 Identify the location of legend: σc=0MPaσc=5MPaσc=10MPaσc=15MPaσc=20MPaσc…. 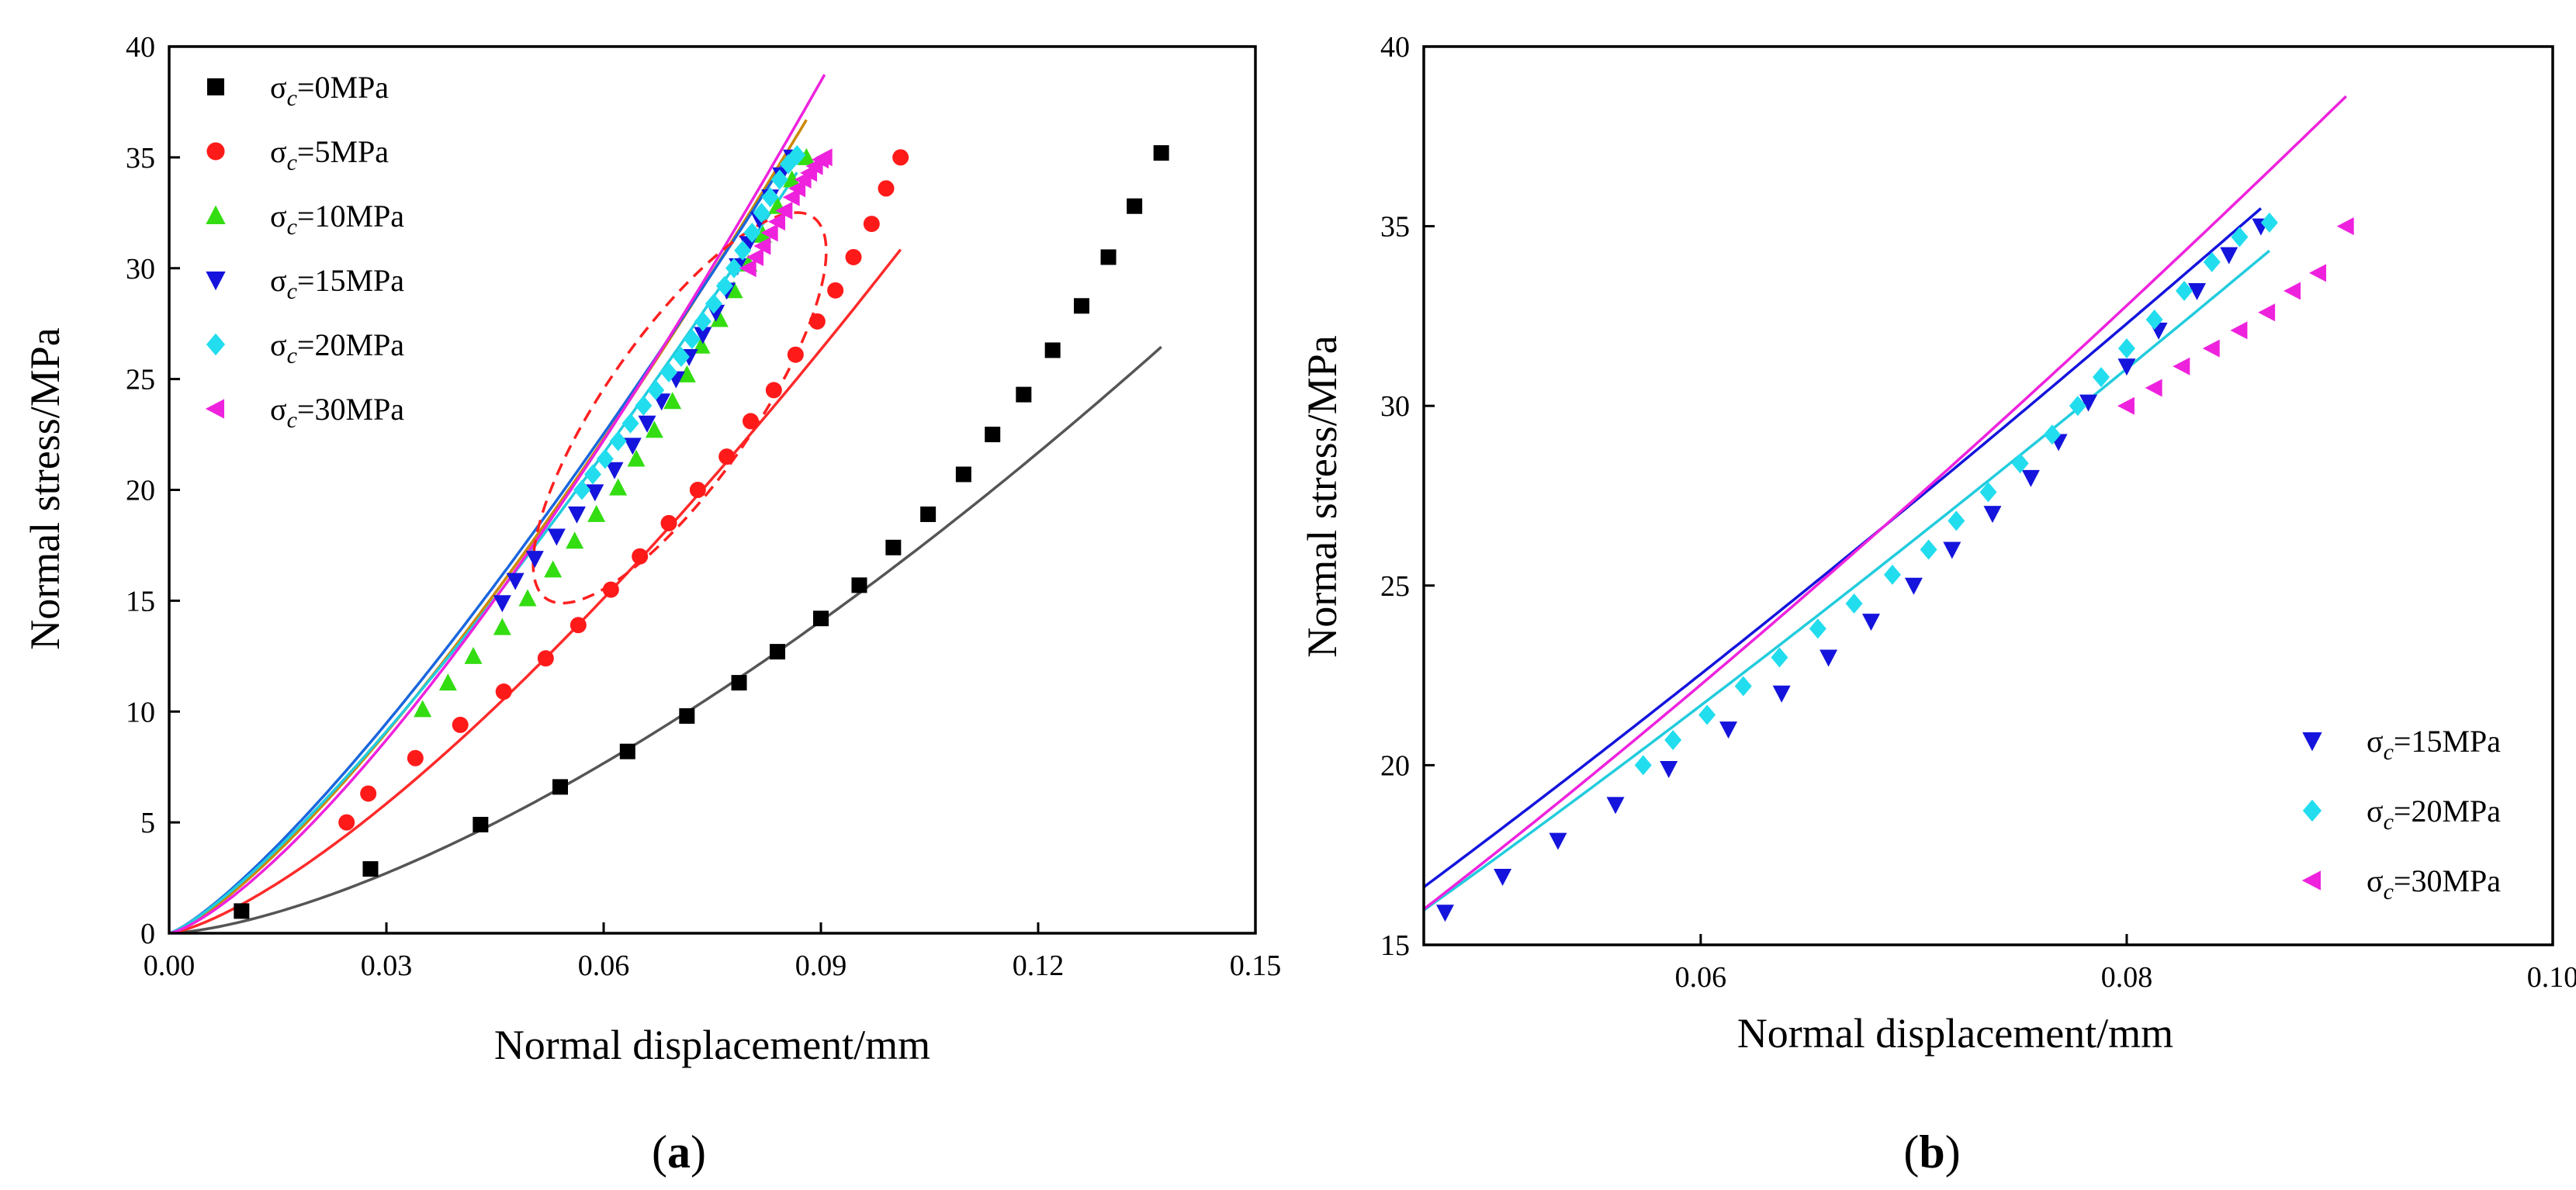
(304, 252).